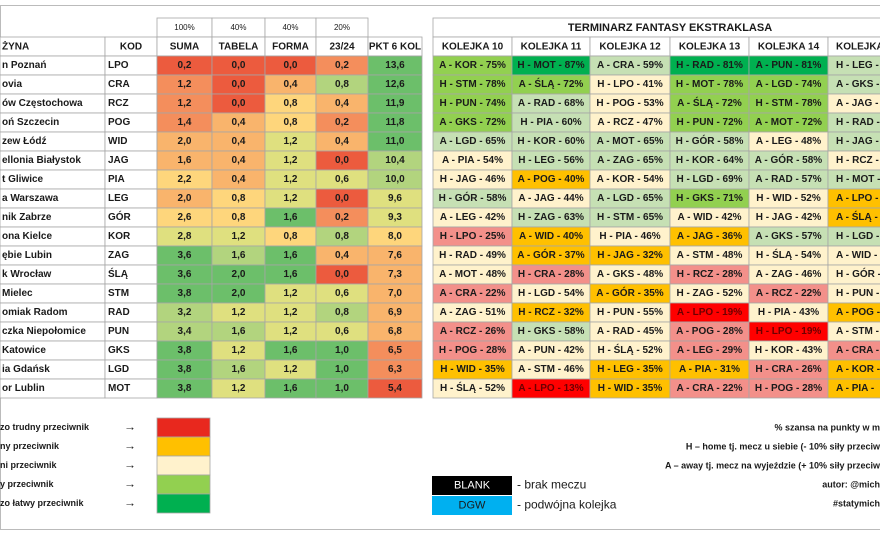  I want to click on fixture: H - RAD - 49%, so click(472, 255).